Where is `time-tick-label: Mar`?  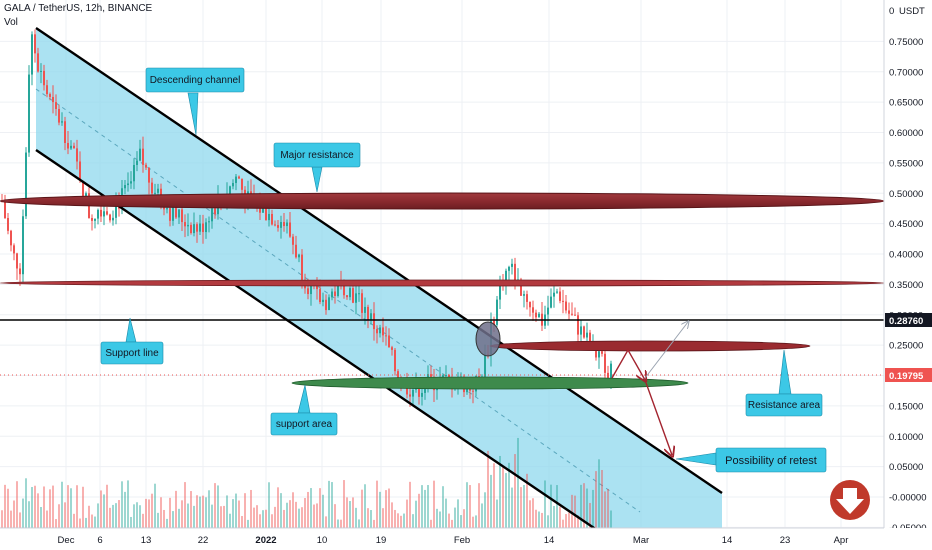
time-tick-label: Mar is located at coordinates (641, 540).